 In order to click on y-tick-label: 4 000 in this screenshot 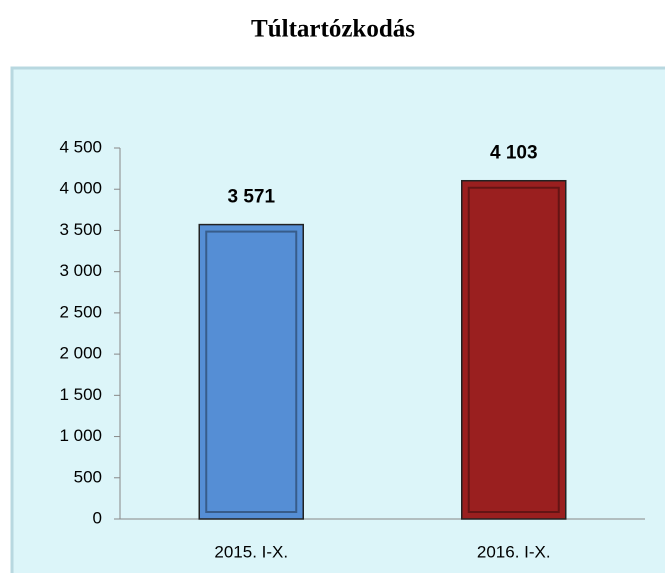, I will do `click(80, 188)`.